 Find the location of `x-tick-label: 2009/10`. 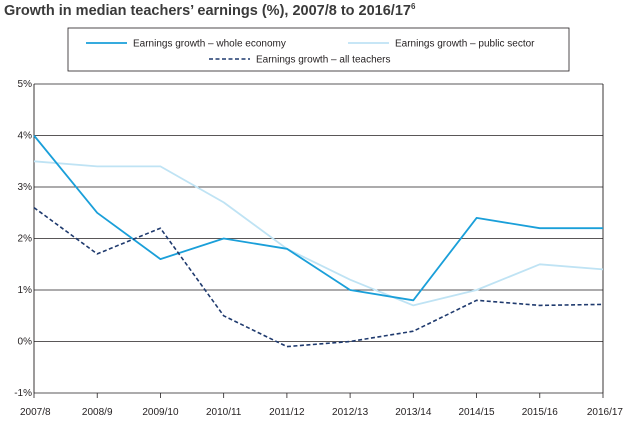

x-tick-label: 2009/10 is located at coordinates (160, 412).